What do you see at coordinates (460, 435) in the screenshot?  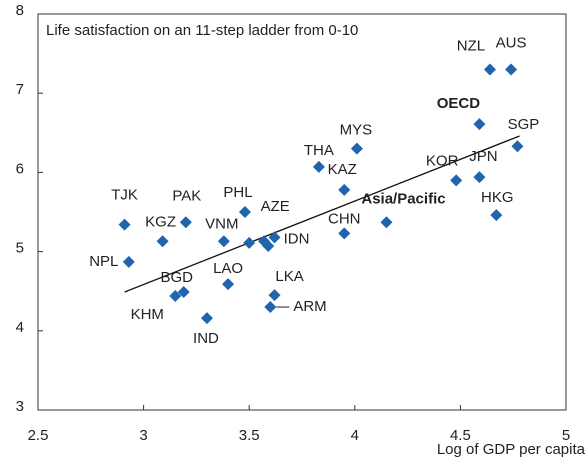 I see `x-tick-label: 4.5` at bounding box center [460, 435].